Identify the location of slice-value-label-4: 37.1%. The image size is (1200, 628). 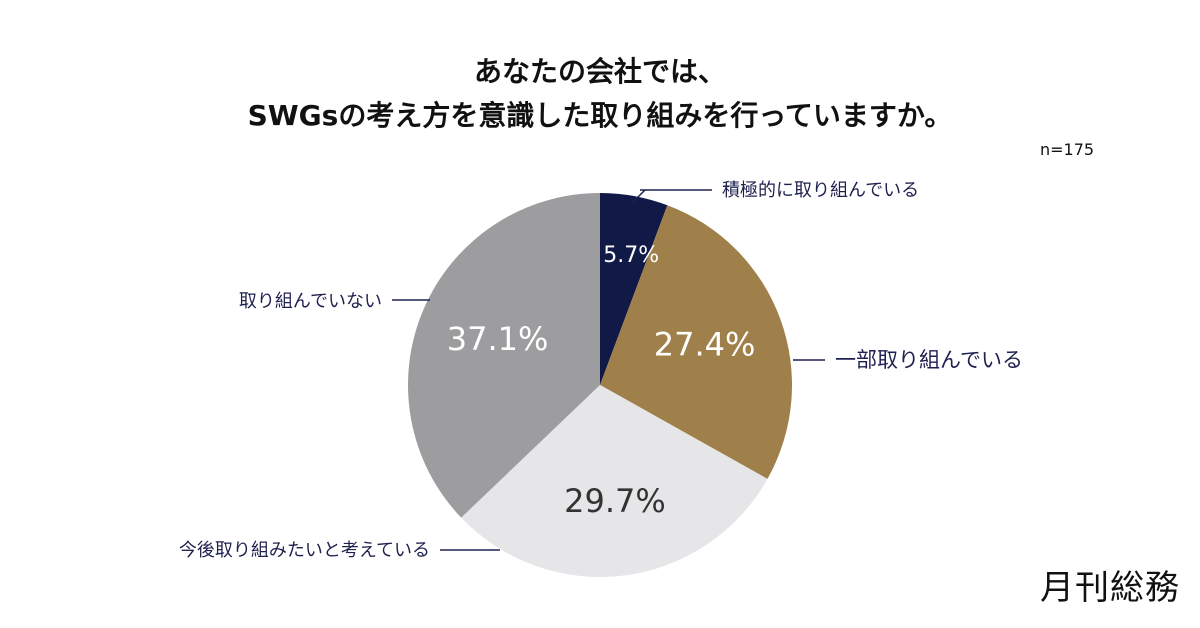
(498, 339).